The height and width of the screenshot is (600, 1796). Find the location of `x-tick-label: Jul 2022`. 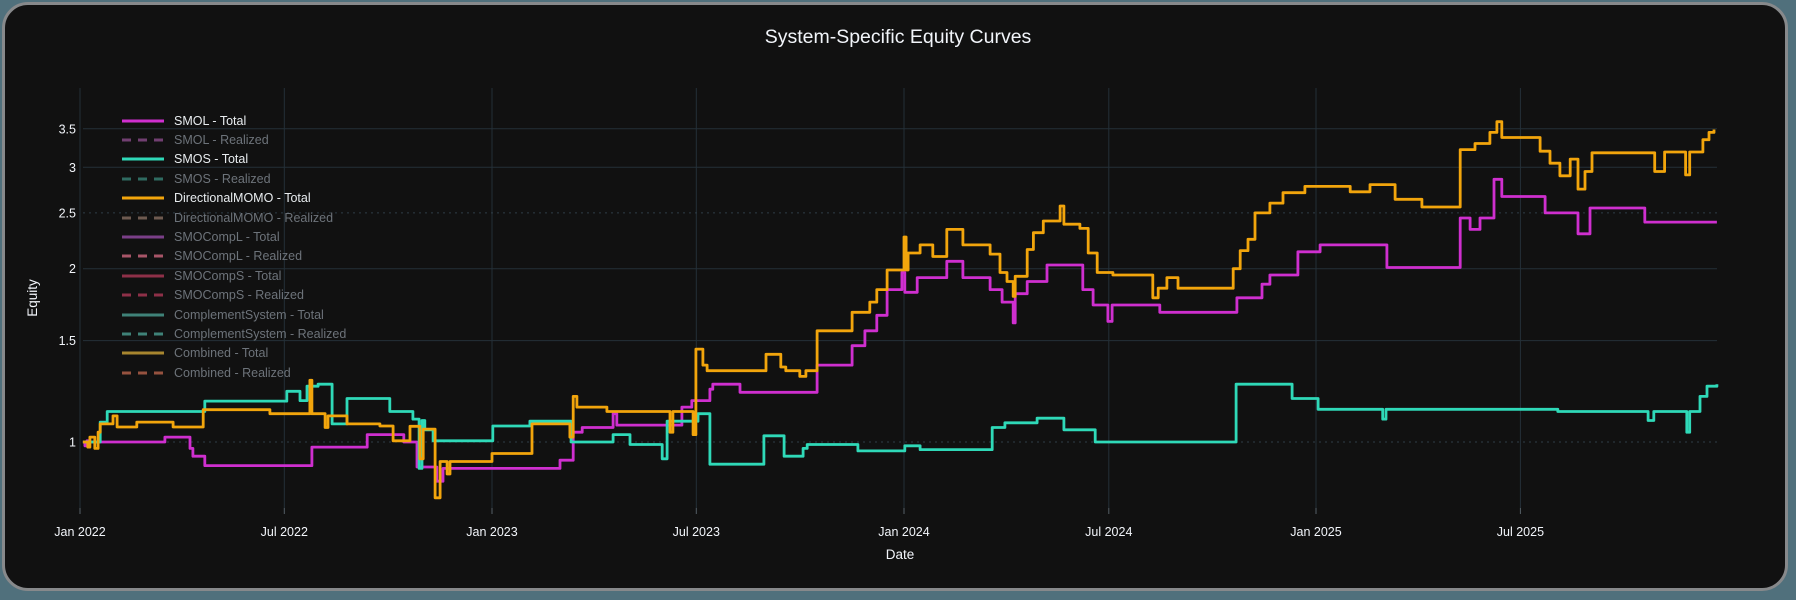

x-tick-label: Jul 2022 is located at coordinates (284, 532).